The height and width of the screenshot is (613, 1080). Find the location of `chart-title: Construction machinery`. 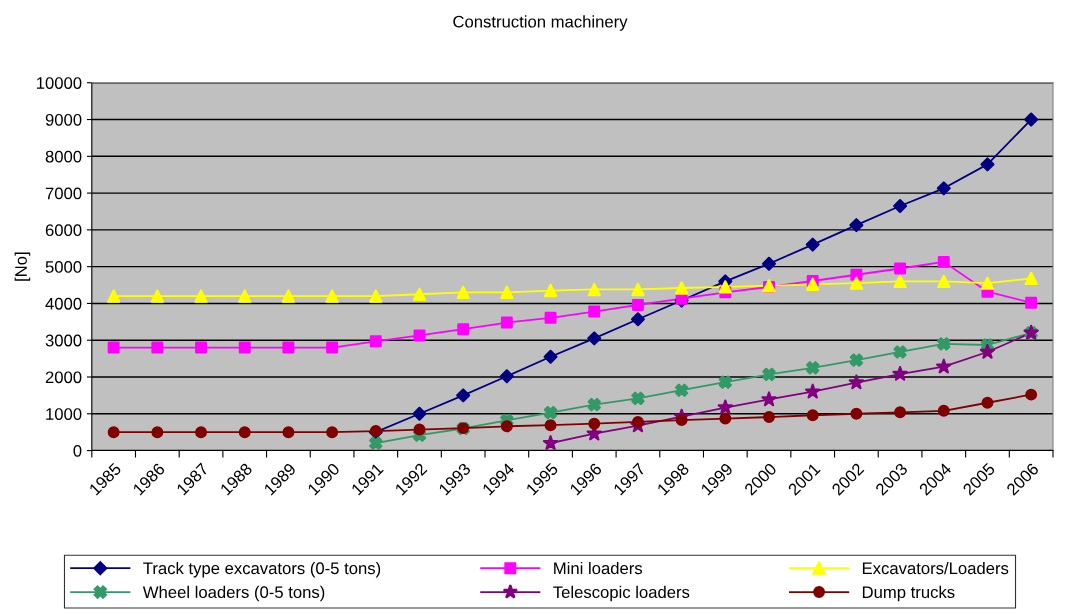

chart-title: Construction machinery is located at coordinates (540, 23).